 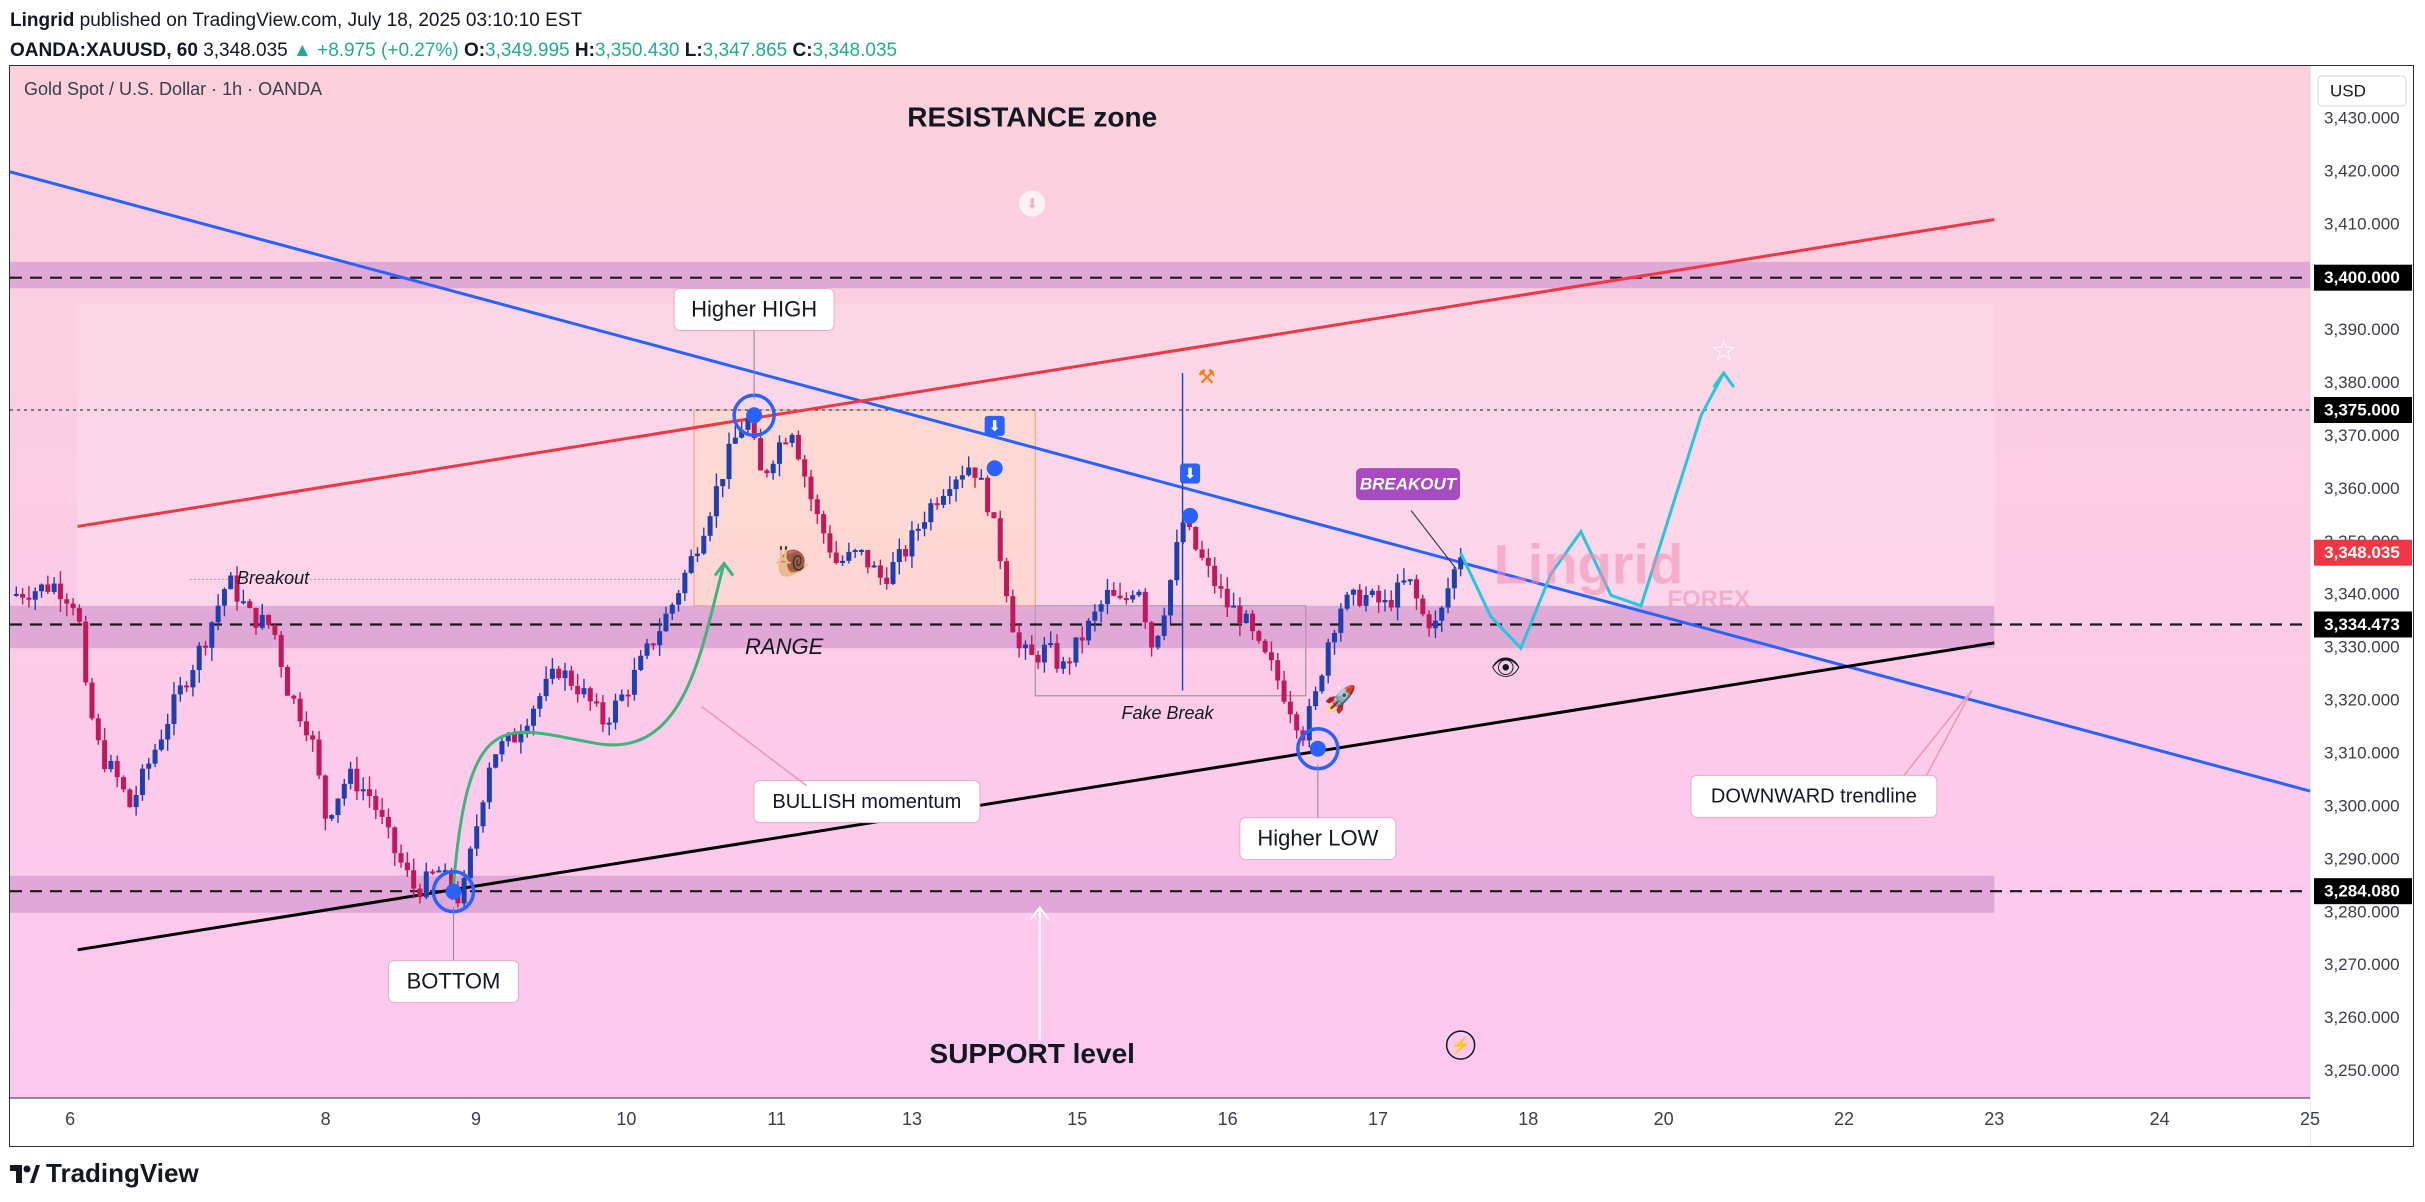 What do you see at coordinates (2348, 90) in the screenshot?
I see `currency-label: USD` at bounding box center [2348, 90].